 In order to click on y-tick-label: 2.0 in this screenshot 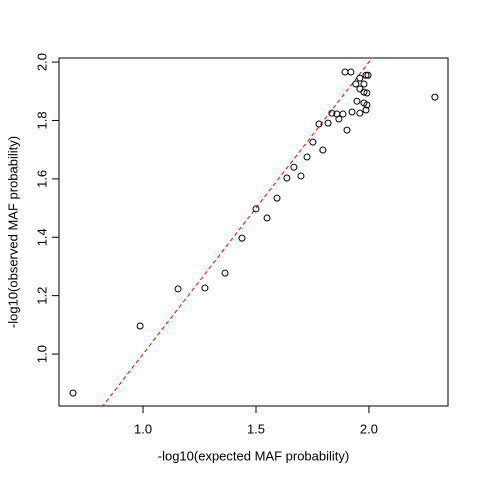, I will do `click(41, 62)`.